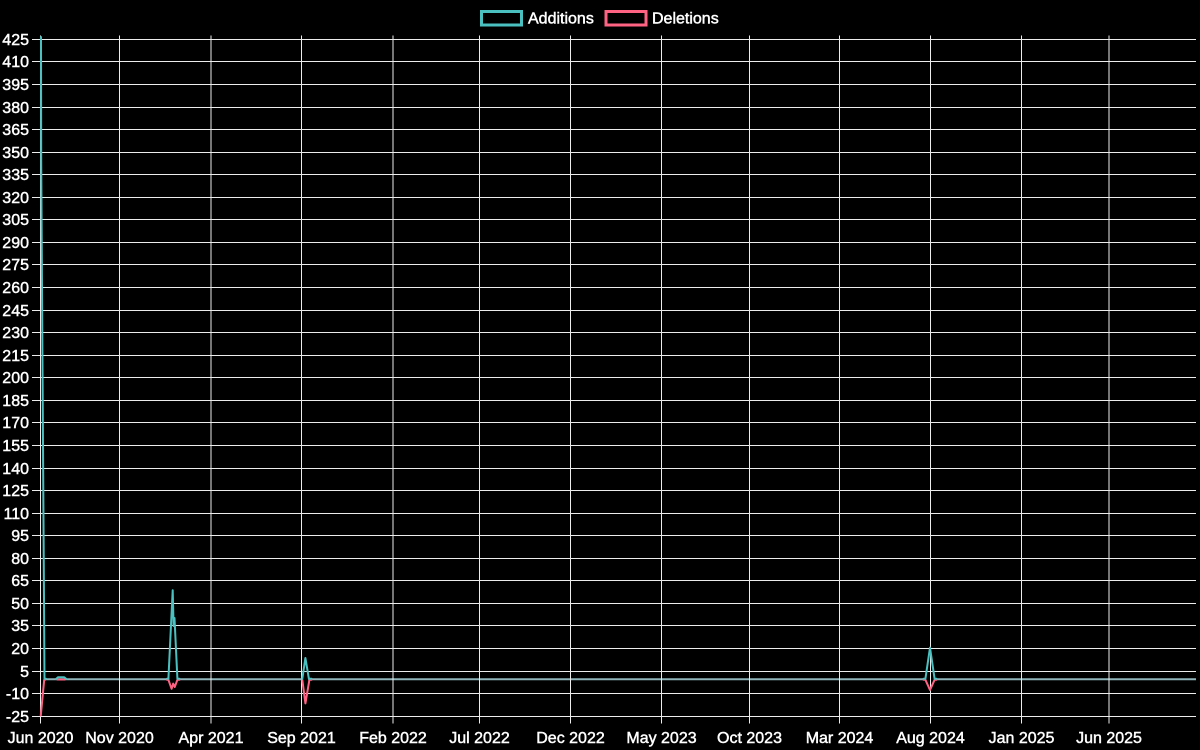 The height and width of the screenshot is (750, 1200). I want to click on svg-text: 110, so click(16, 514).